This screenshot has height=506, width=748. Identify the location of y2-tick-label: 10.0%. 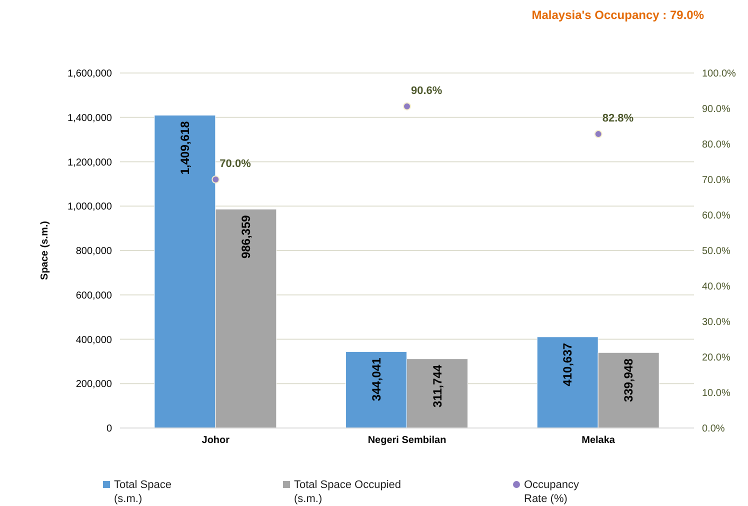
(716, 394).